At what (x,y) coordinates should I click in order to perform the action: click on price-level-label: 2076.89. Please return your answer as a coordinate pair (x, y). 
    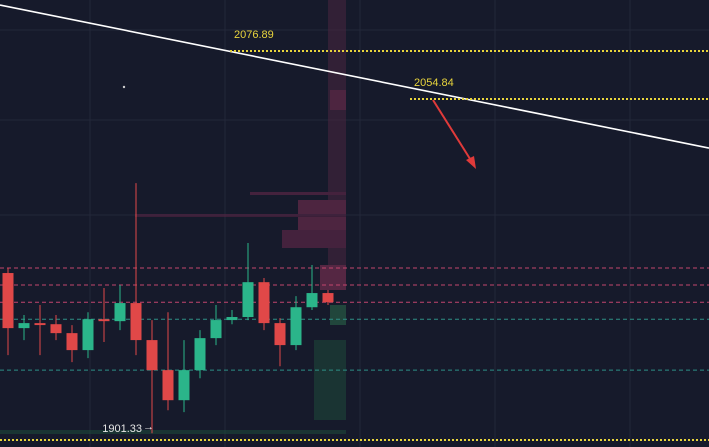
    Looking at the image, I should click on (254, 35).